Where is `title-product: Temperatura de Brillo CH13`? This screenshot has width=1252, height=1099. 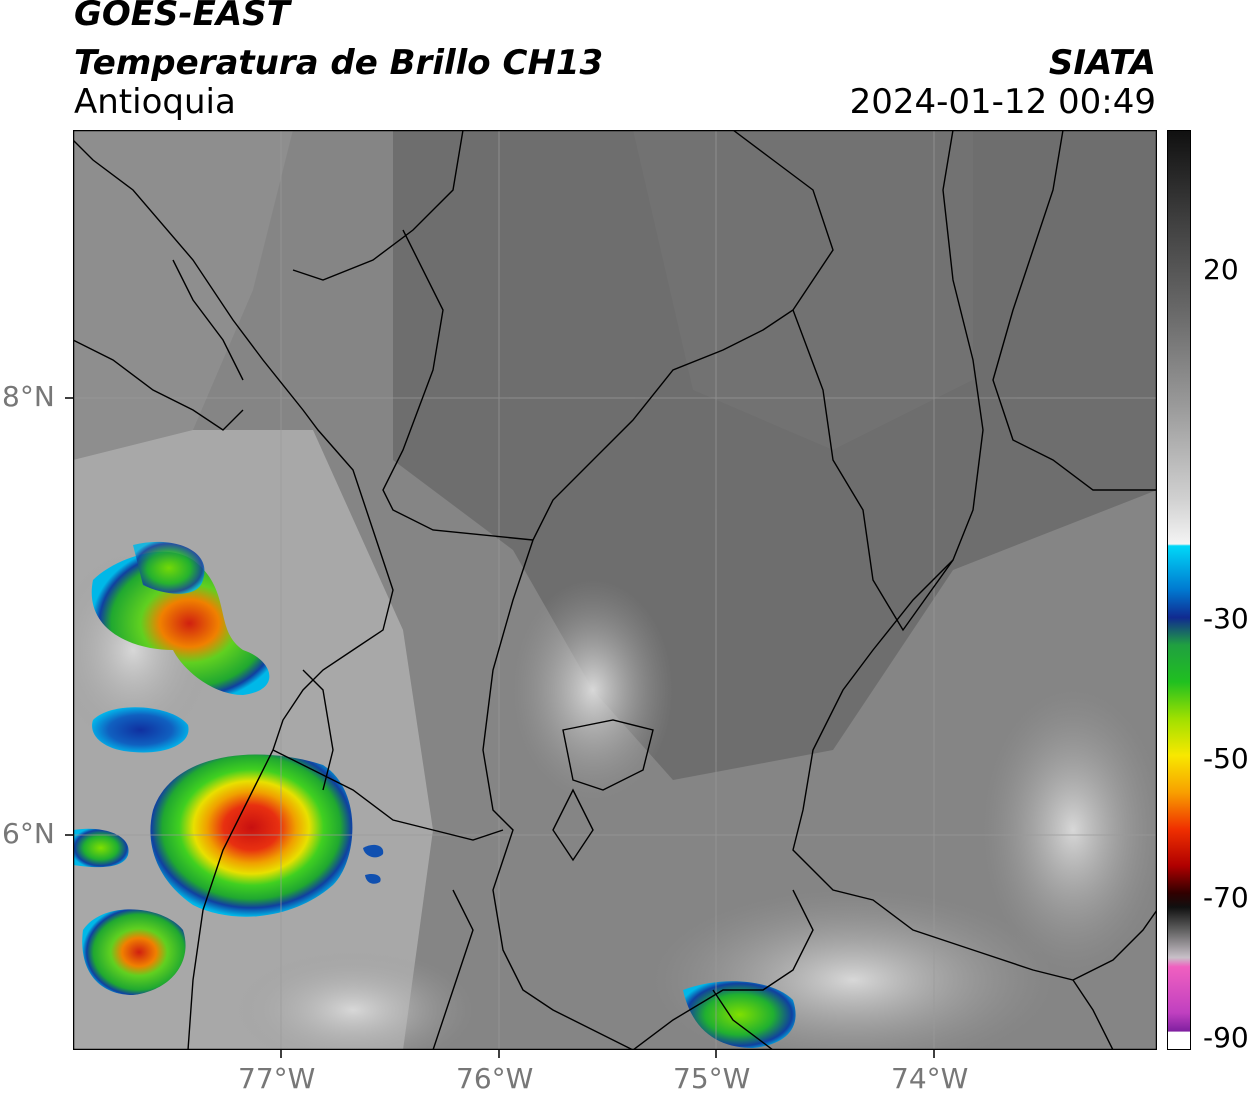 title-product: Temperatura de Brillo CH13 is located at coordinates (339, 63).